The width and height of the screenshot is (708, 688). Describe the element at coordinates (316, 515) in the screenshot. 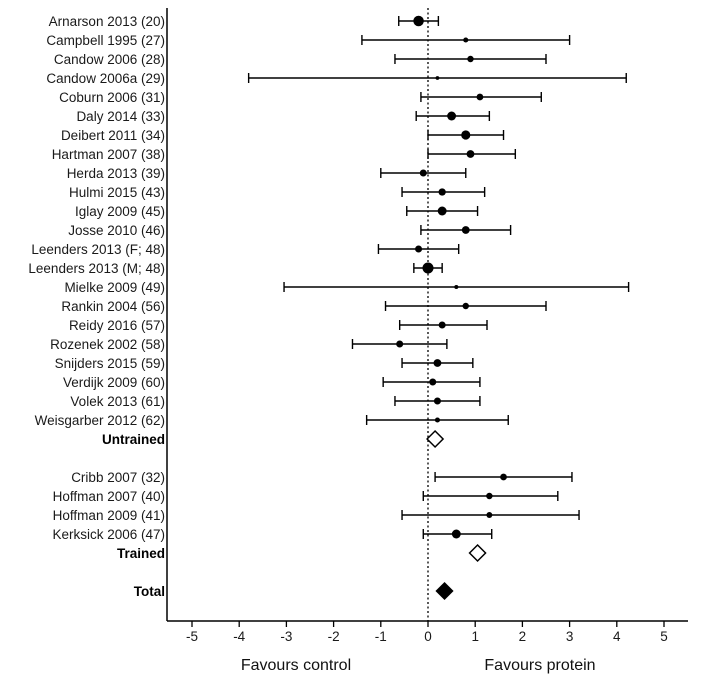

I see `study-row: Hoffman 2009 (41)` at that location.